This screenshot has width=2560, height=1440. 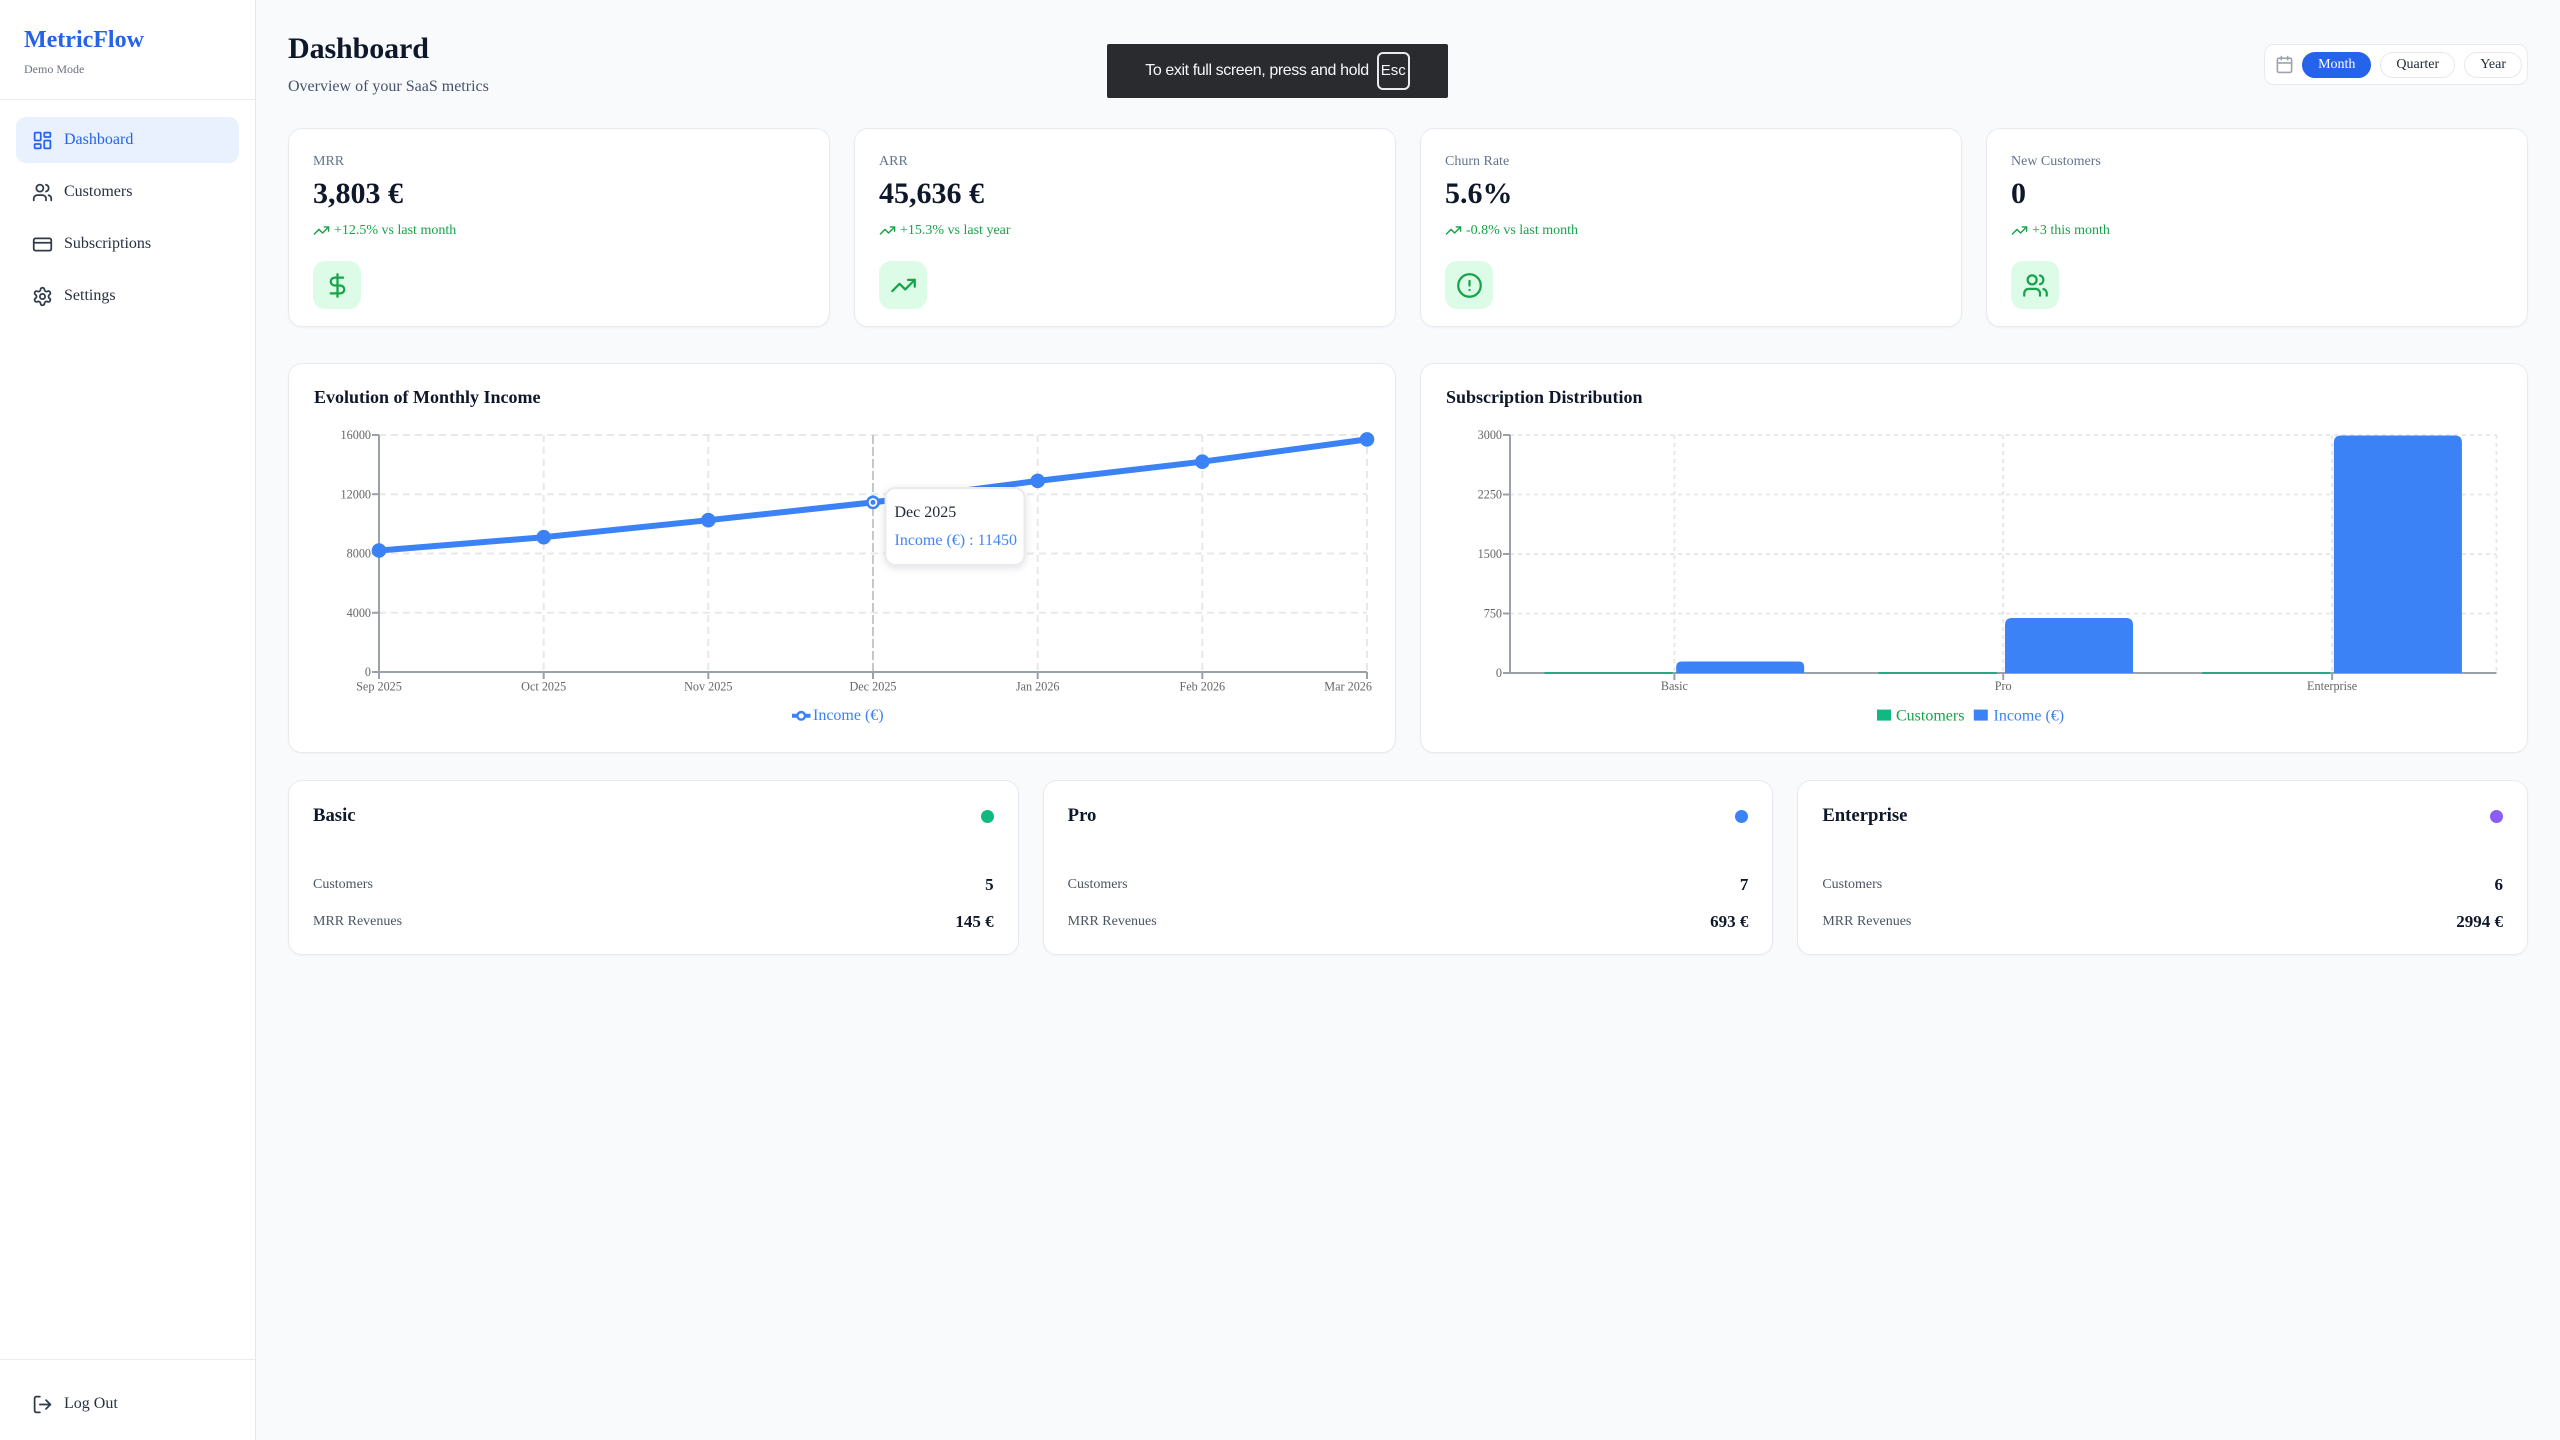 I want to click on svg-text: 4000, so click(x=359, y=613).